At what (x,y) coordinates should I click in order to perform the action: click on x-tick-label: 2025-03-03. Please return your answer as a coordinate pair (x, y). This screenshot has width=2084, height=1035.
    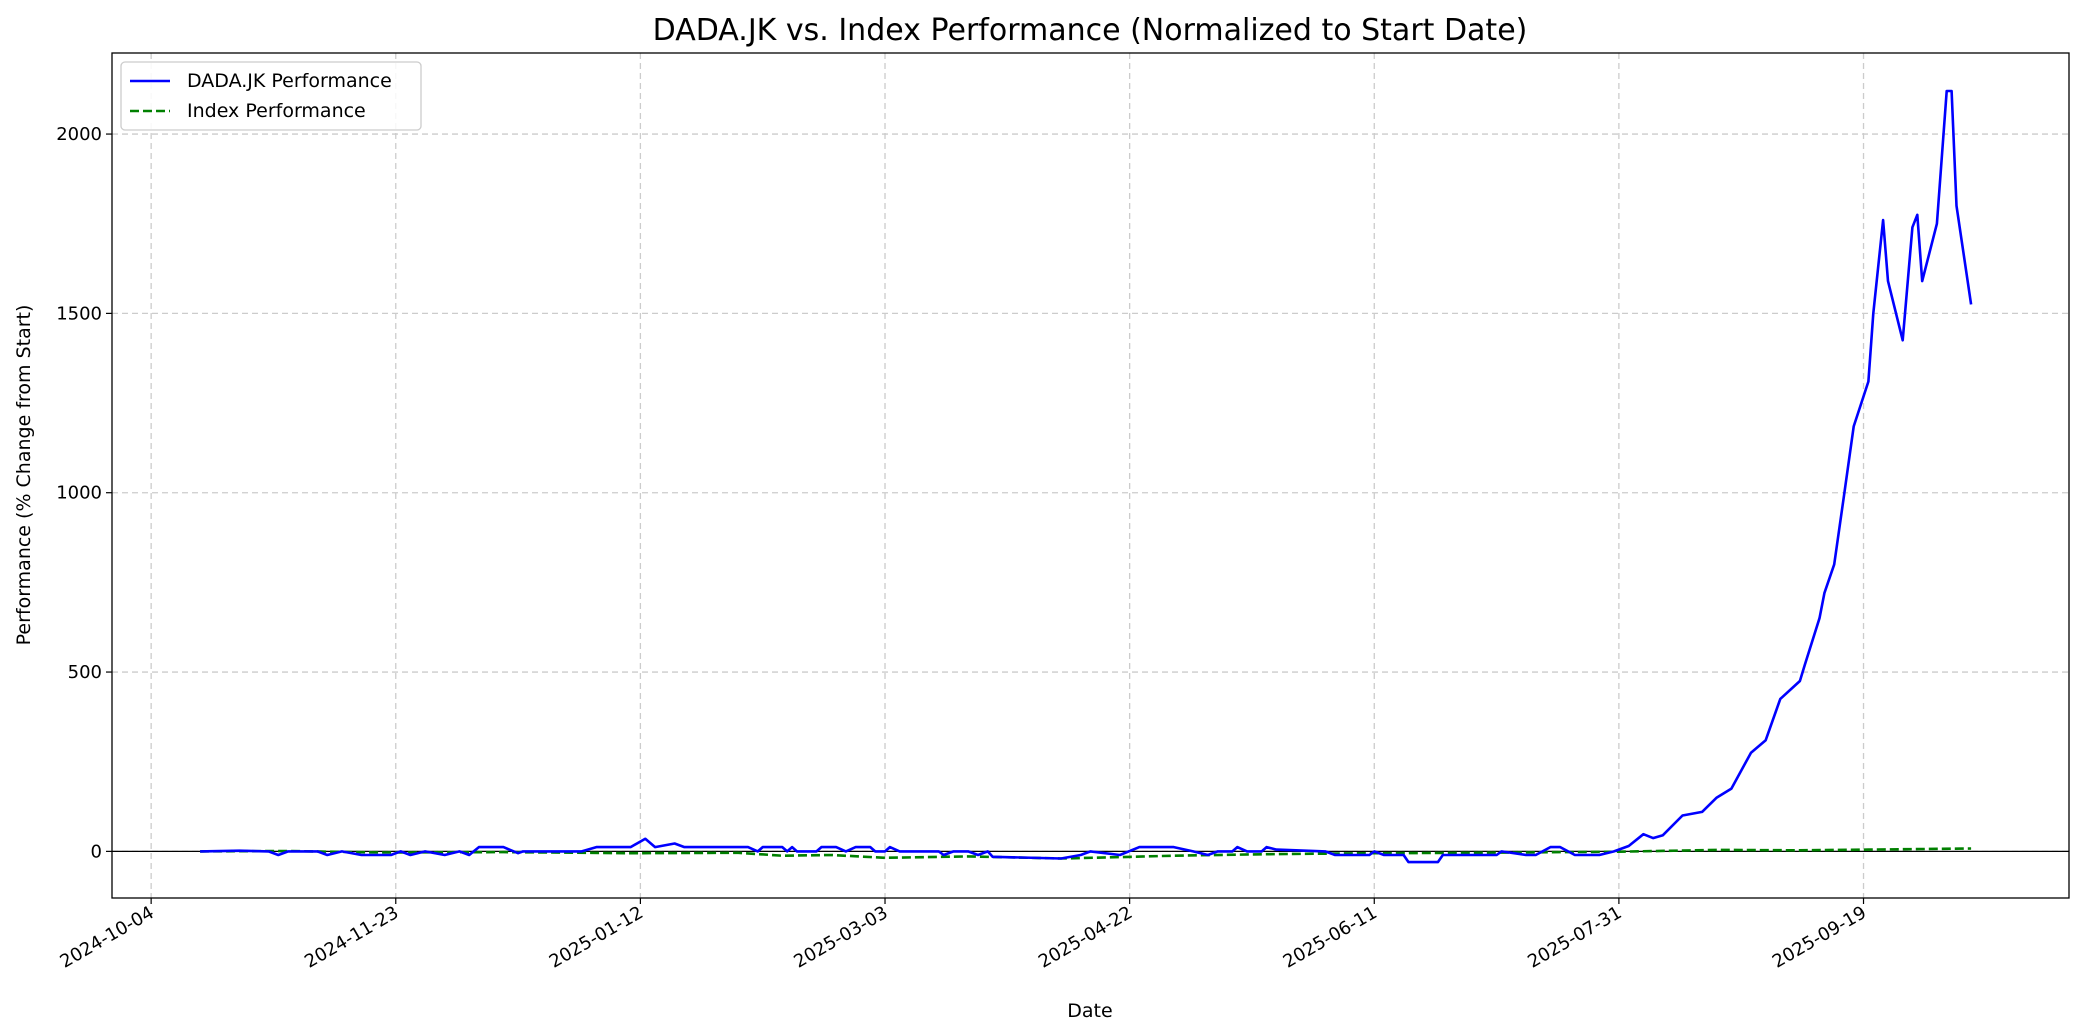
    Looking at the image, I should click on (840, 937).